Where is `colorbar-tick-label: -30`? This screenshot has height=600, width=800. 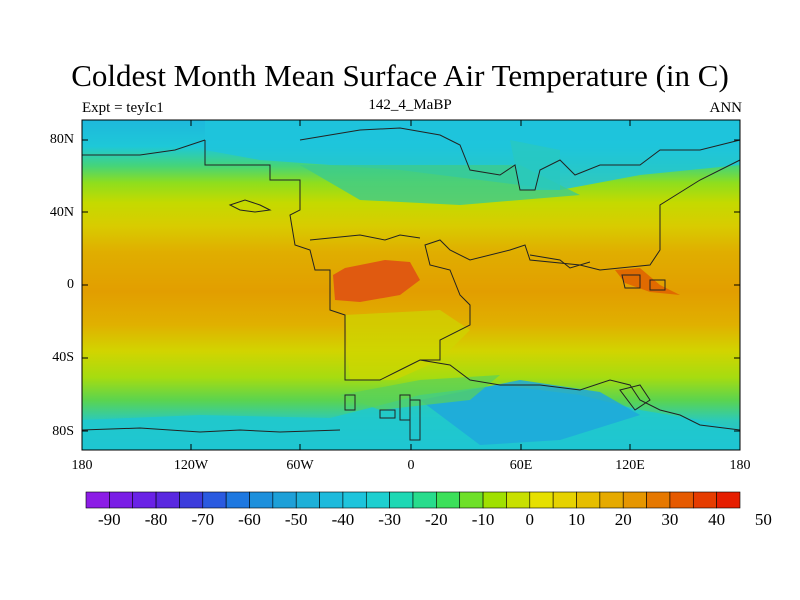
colorbar-tick-label: -30 is located at coordinates (389, 519).